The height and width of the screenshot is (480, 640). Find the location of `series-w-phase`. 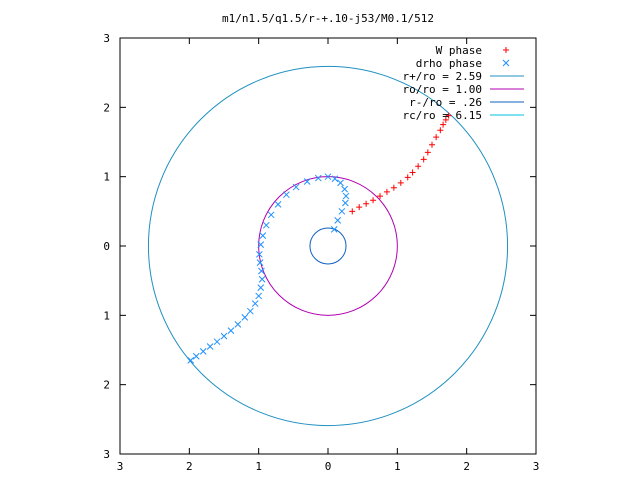

series-w-phase is located at coordinates (400, 163).